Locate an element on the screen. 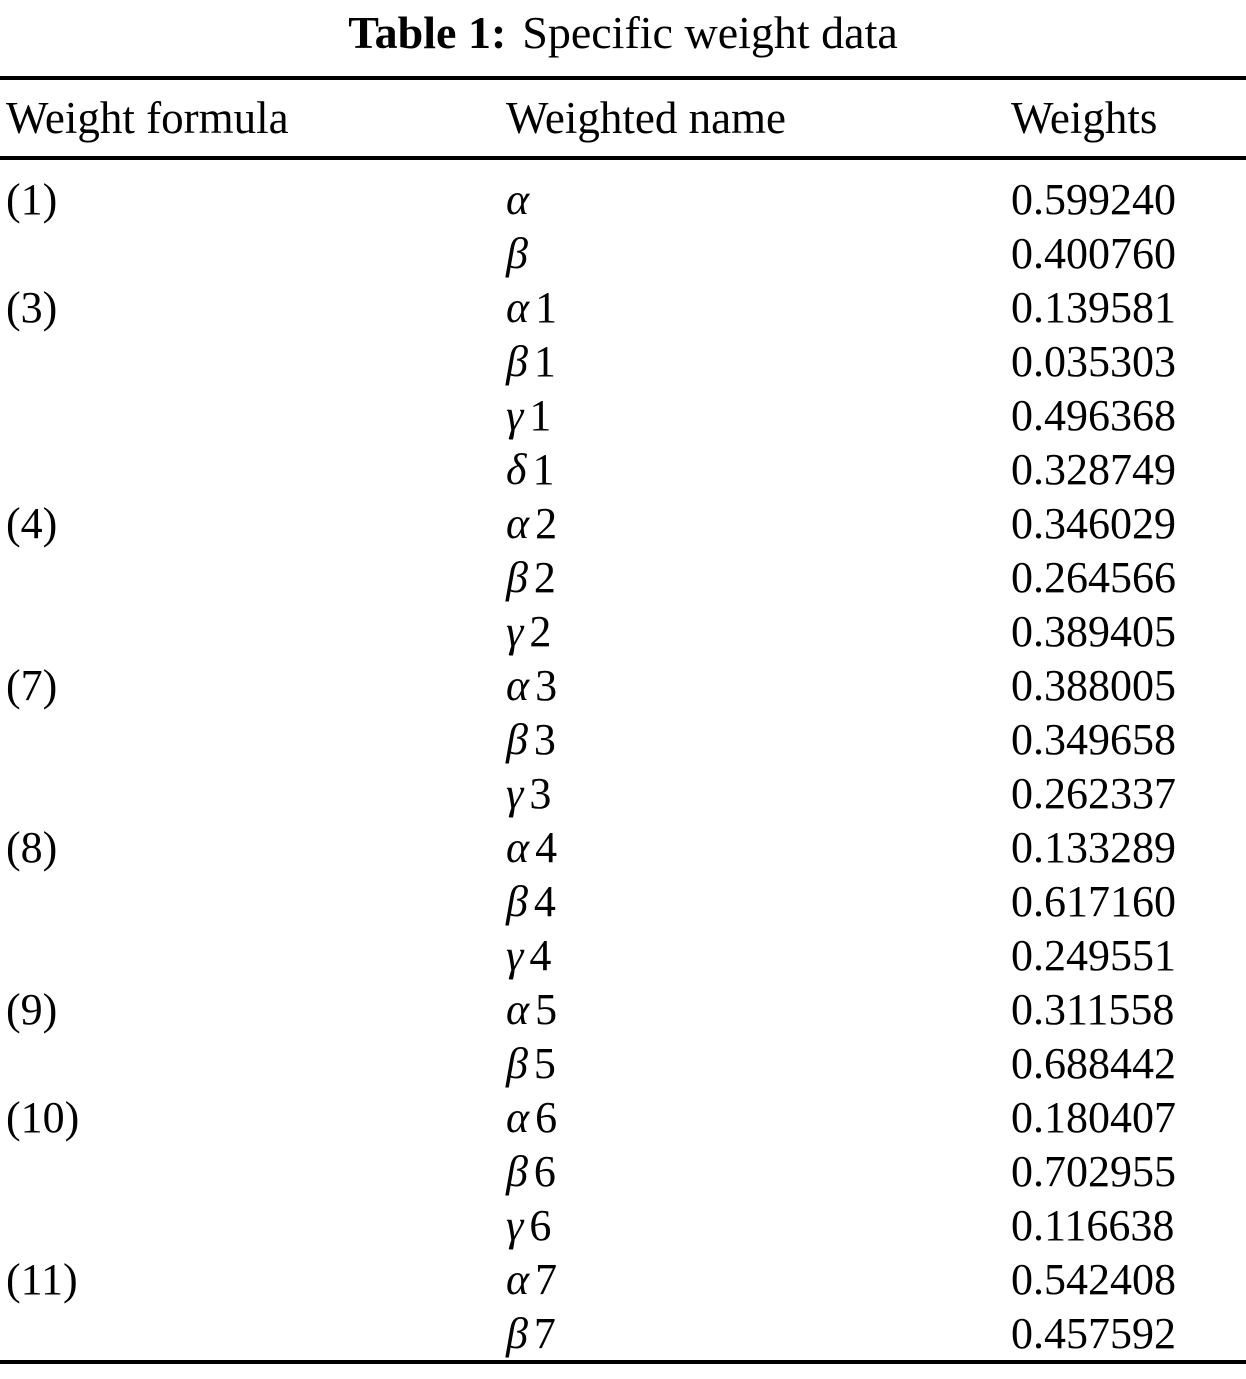 The width and height of the screenshot is (1246, 1379). table-bottom-rule is located at coordinates (623, 1362).